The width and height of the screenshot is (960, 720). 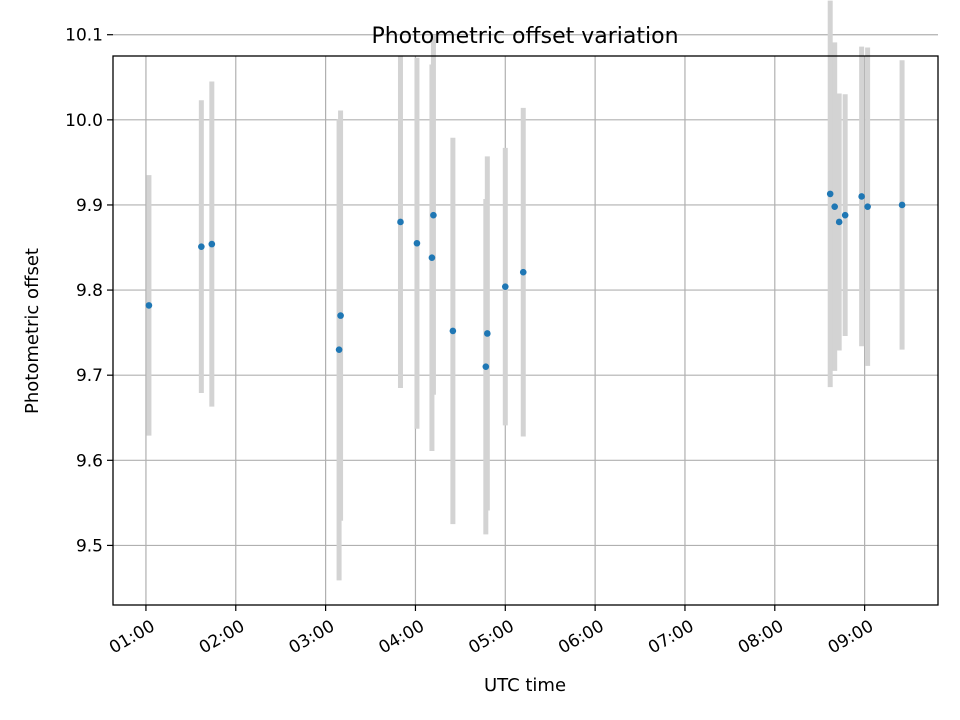 I want to click on y-tick-label: 10.0, so click(x=84, y=121).